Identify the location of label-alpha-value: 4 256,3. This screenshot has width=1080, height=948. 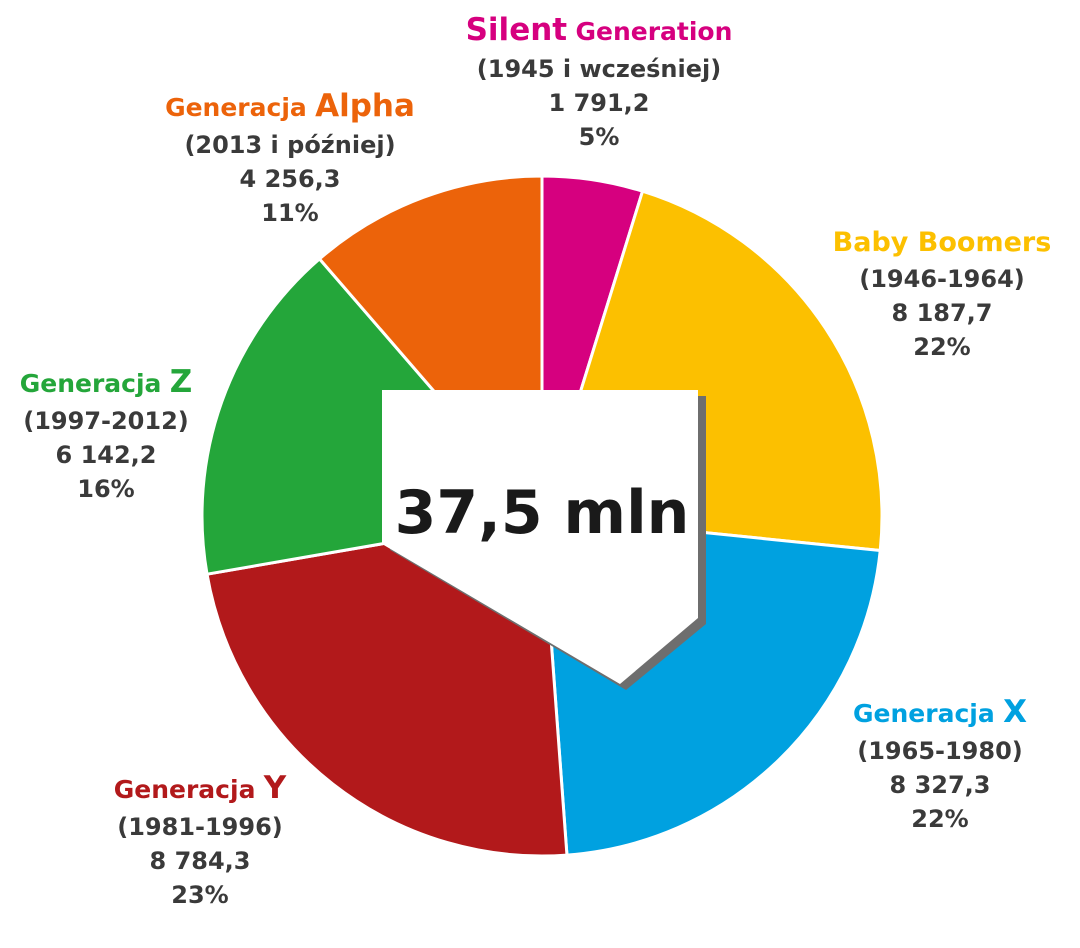
(290, 179).